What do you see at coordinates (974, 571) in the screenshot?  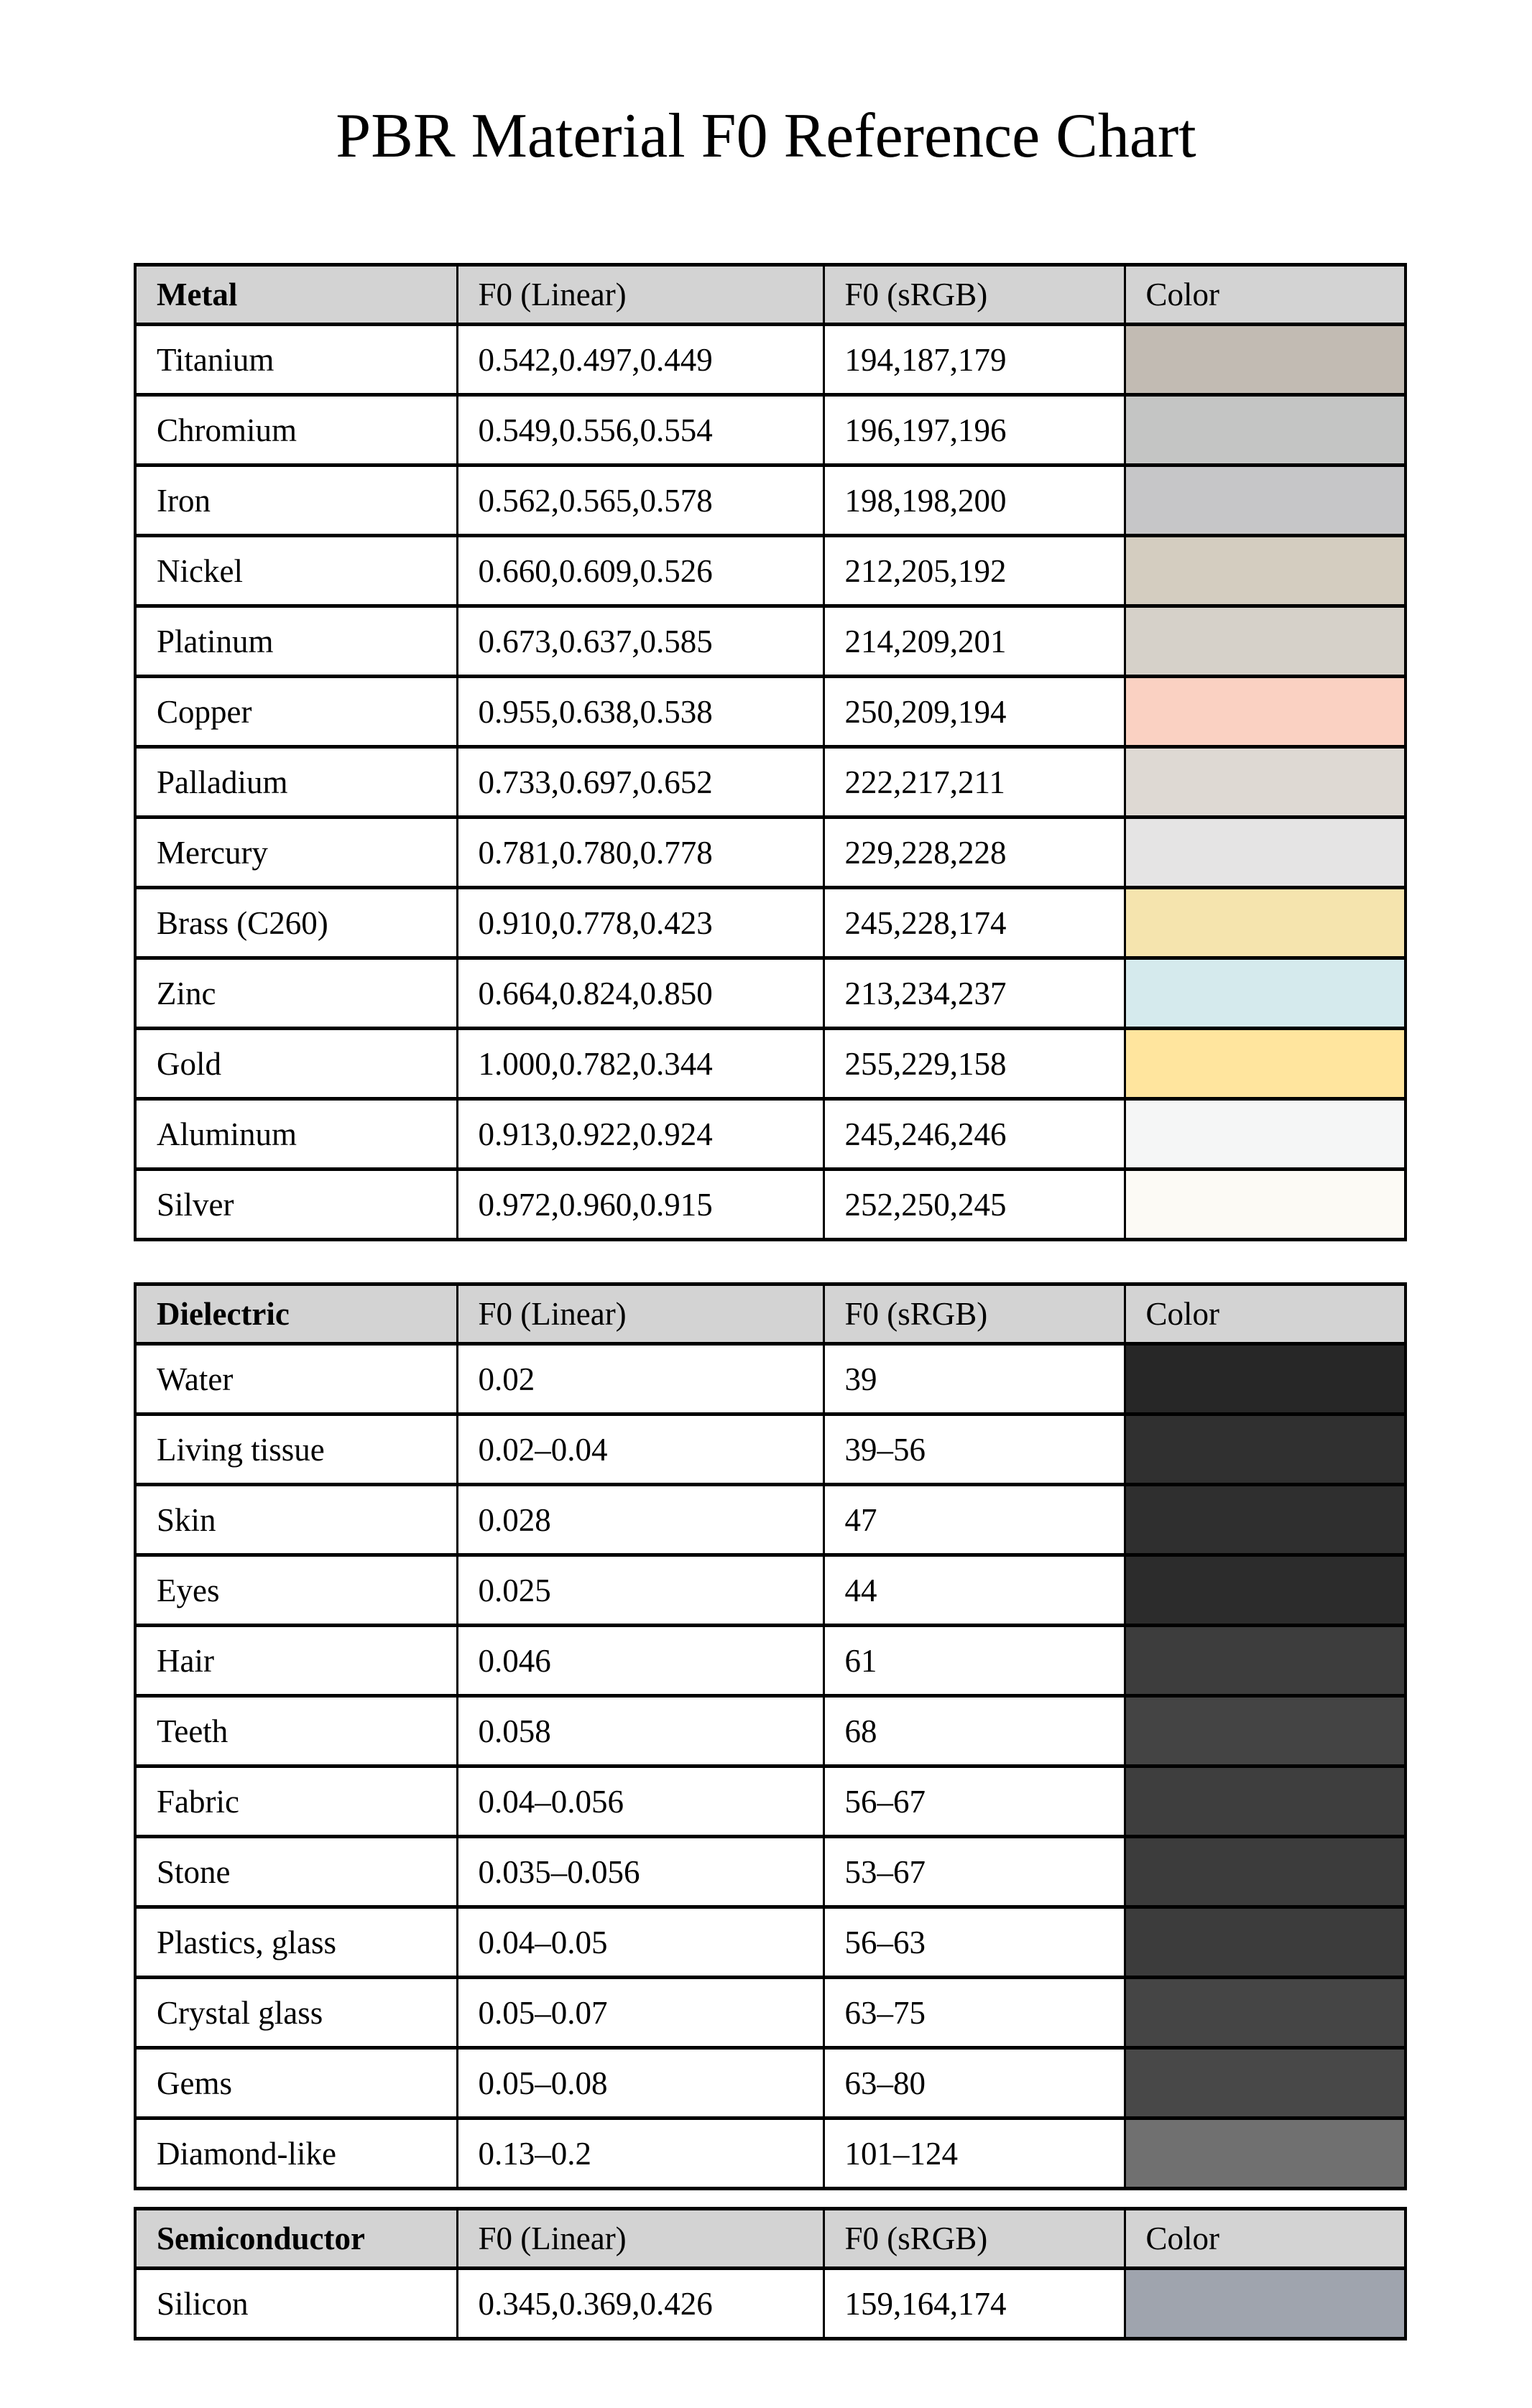 I see `f0-srgb-value: 212,205,192` at bounding box center [974, 571].